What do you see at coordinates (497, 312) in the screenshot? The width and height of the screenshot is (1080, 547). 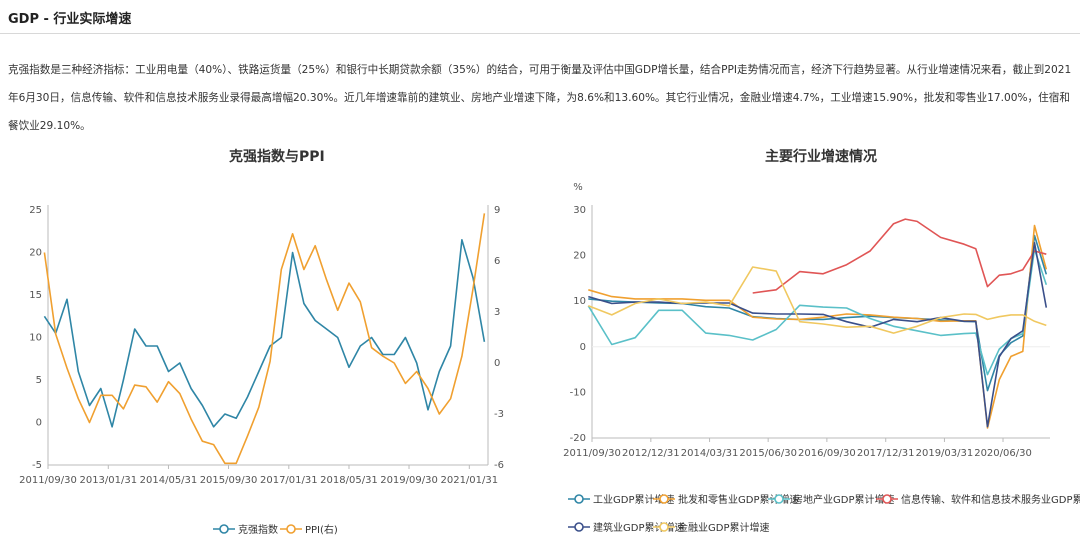 I see `y2-tick-label: 3` at bounding box center [497, 312].